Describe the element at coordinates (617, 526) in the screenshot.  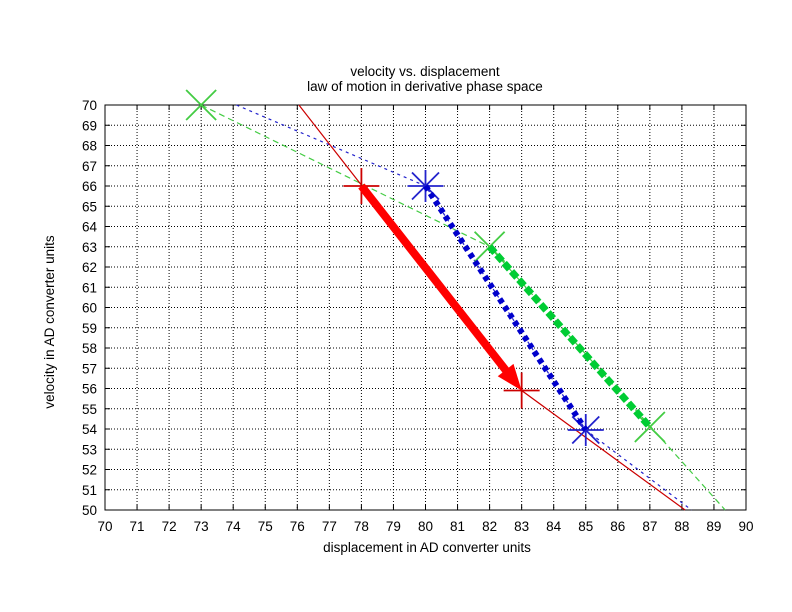
I see `x-tick-label: 86` at that location.